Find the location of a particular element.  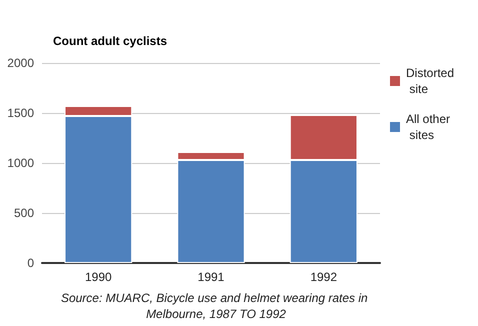

chart-title: Count adult cyclists is located at coordinates (110, 41).